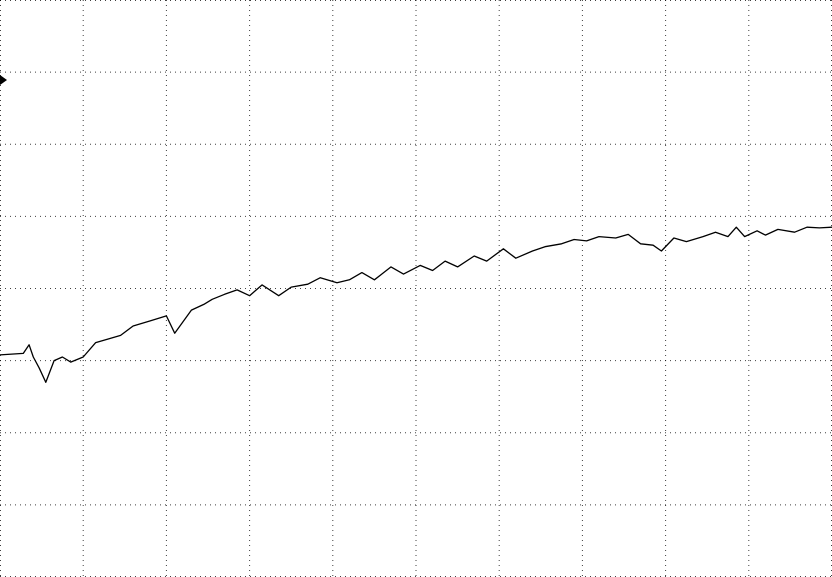 Image resolution: width=832 pixels, height=577 pixels. I want to click on trigger-arrow-icon, so click(3, 80).